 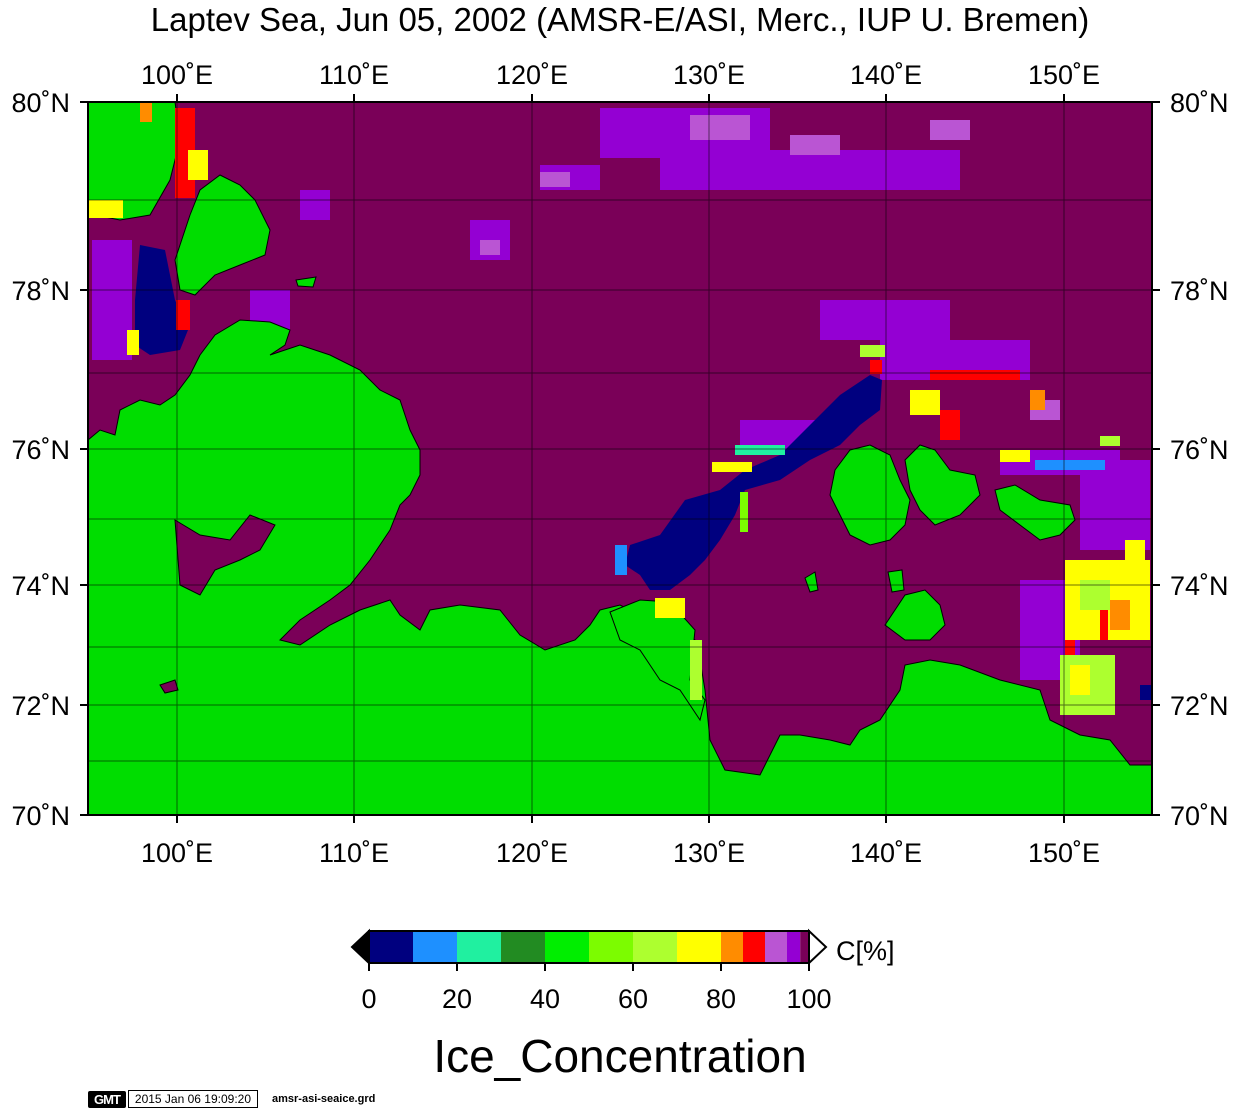 I want to click on colorbar-tick-label: 40, so click(x=545, y=999).